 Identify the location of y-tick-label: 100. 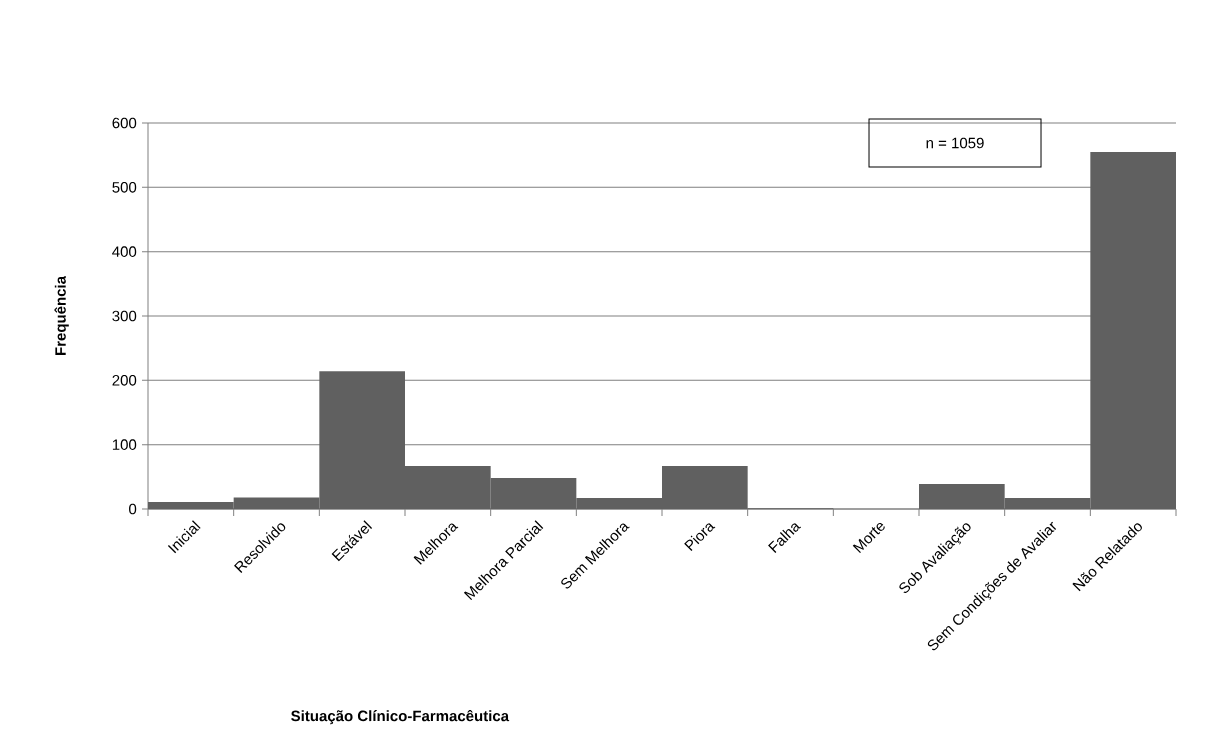
(124, 444).